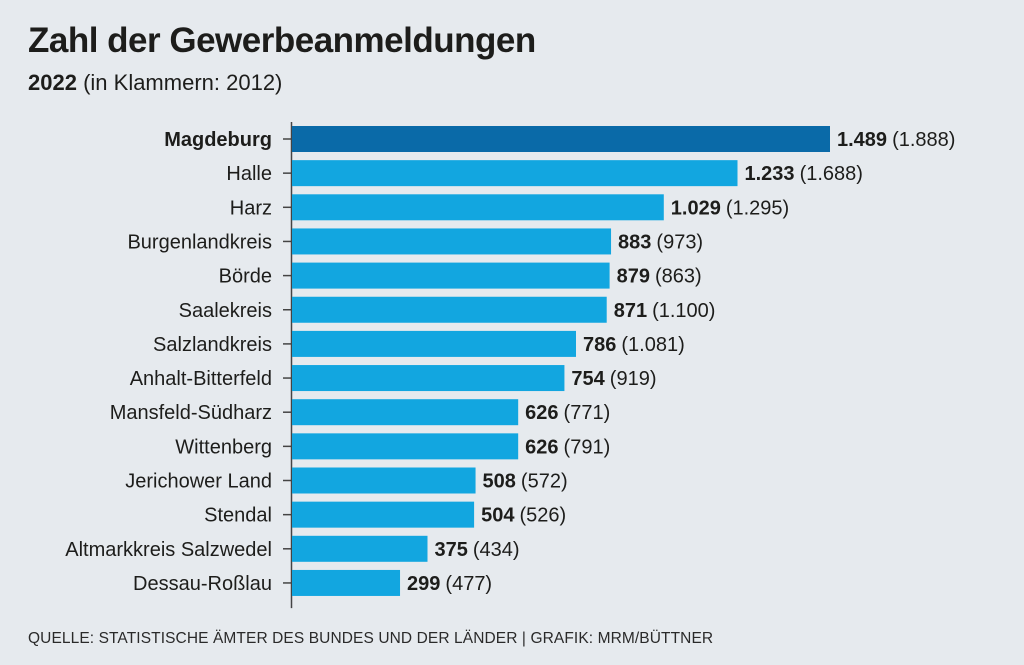 This screenshot has height=665, width=1024. What do you see at coordinates (831, 174) in the screenshot?
I see `value-2012: (1.688)` at bounding box center [831, 174].